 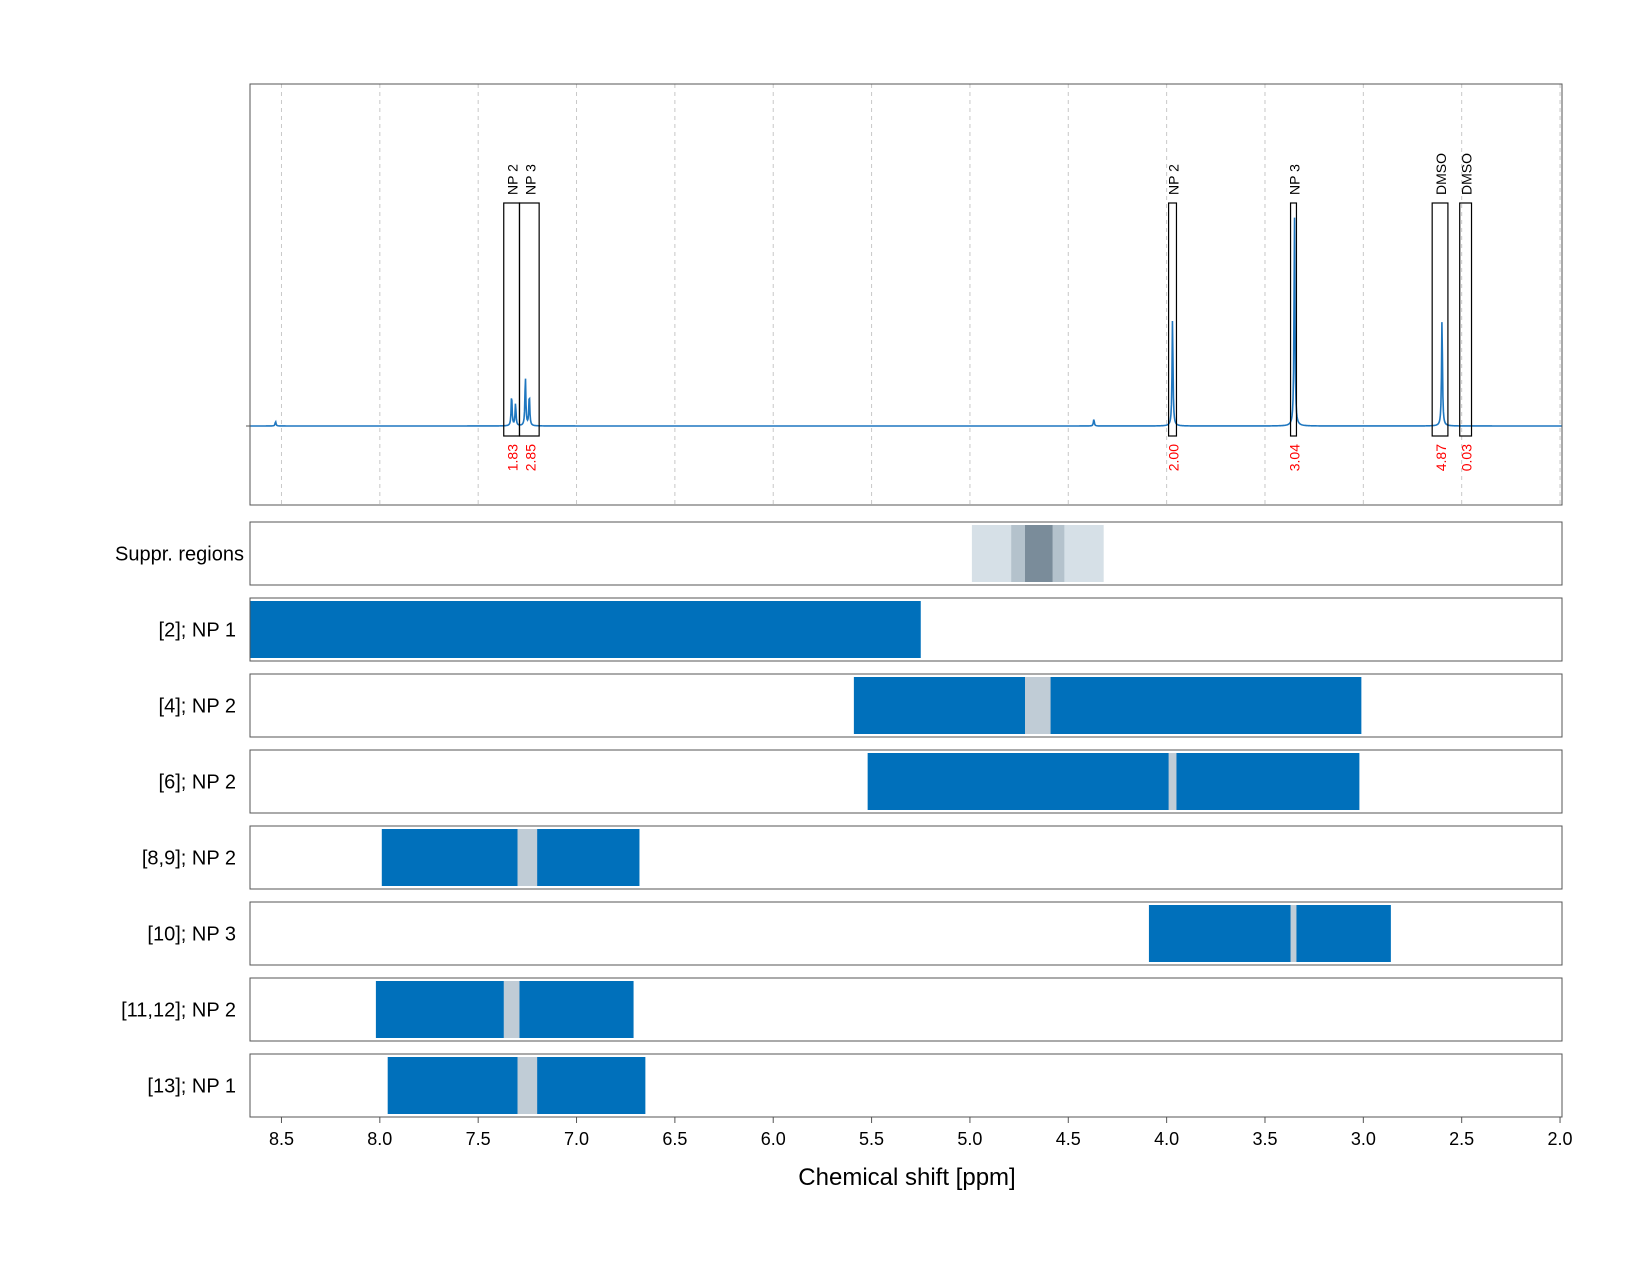 What do you see at coordinates (1295, 457) in the screenshot?
I see `integral-value-label: 3.04` at bounding box center [1295, 457].